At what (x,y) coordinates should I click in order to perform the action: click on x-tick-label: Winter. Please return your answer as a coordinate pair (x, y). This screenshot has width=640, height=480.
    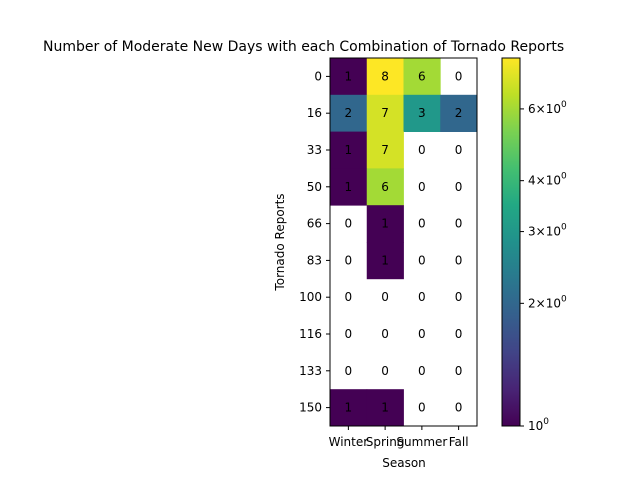
    Looking at the image, I should click on (349, 442).